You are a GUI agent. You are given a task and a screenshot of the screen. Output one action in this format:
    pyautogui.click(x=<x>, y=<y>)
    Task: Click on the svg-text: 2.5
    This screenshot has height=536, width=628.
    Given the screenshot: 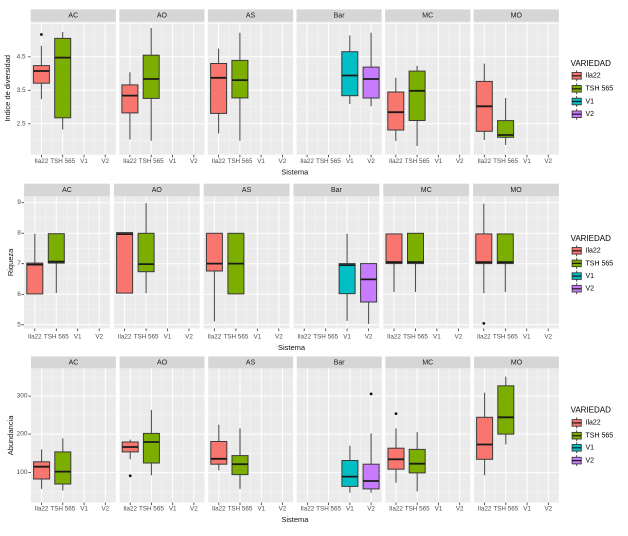 What is the action you would take?
    pyautogui.click(x=21, y=123)
    